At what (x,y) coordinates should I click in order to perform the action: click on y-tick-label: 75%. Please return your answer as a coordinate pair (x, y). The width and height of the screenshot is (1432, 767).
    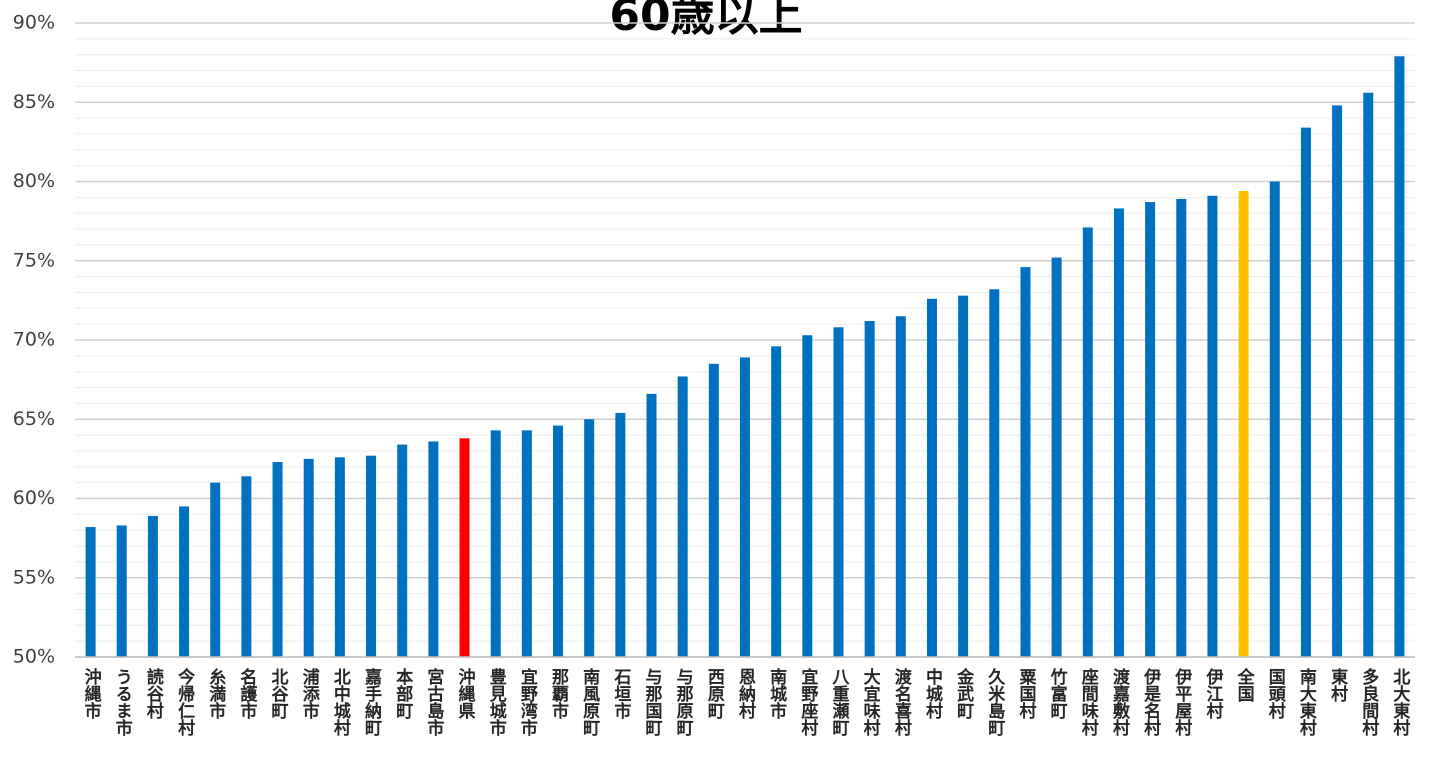
    Looking at the image, I should click on (34, 260).